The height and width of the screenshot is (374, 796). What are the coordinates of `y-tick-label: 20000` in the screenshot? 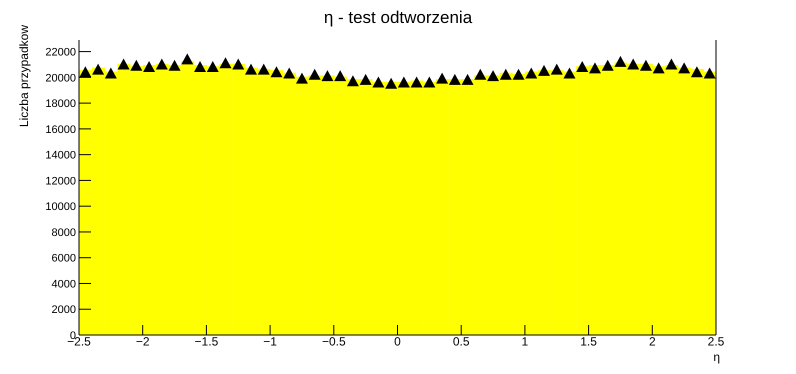 It's located at (60, 78).